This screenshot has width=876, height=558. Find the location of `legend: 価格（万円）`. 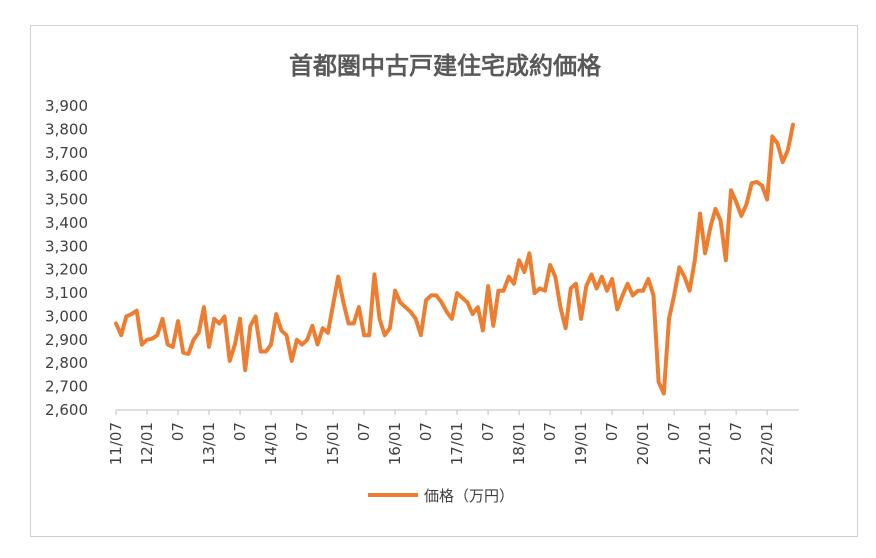

legend: 価格（万円） is located at coordinates (441, 496).